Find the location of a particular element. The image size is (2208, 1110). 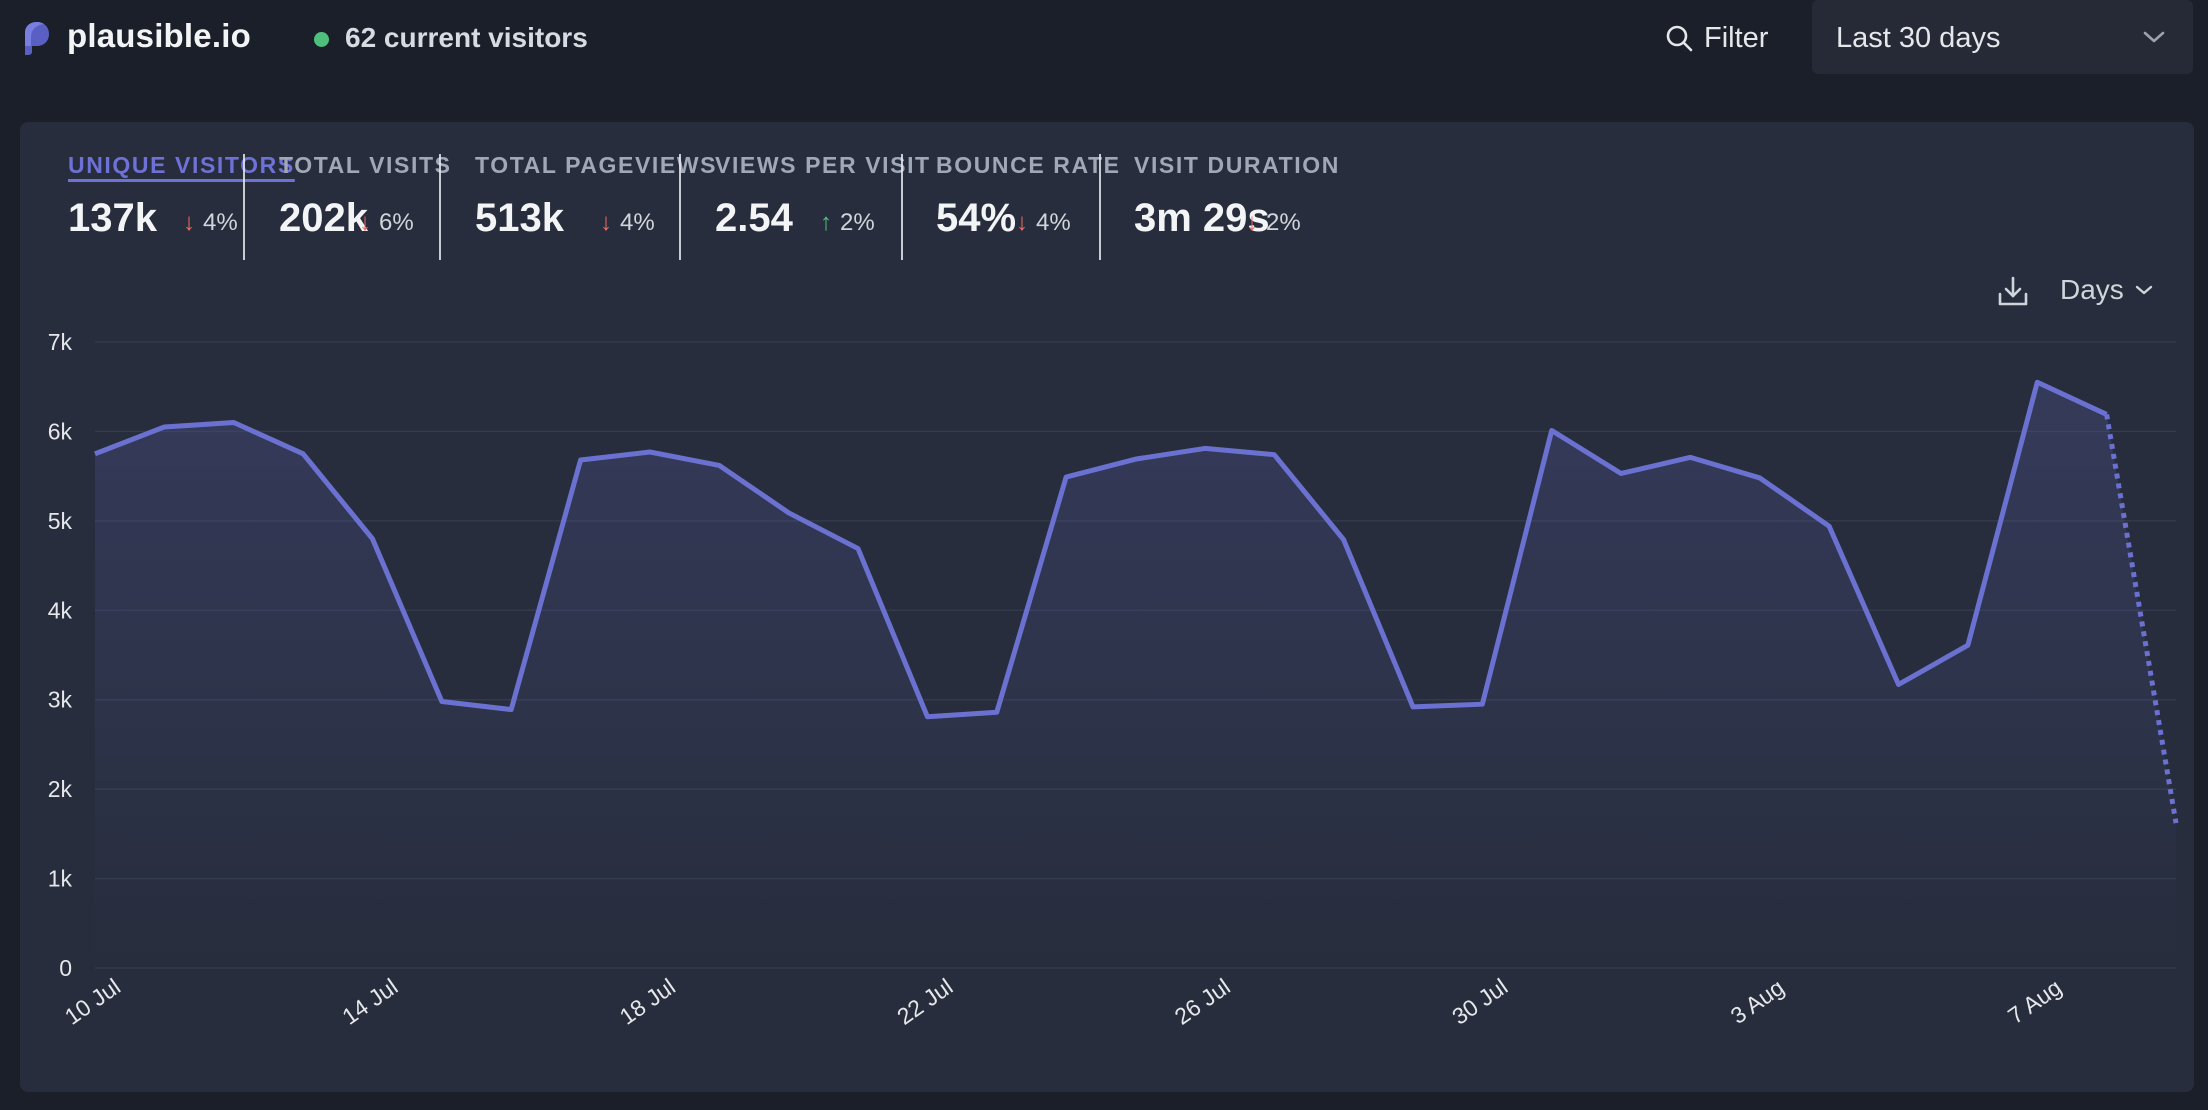

x-tick-label: 18 Jul is located at coordinates (647, 1001).